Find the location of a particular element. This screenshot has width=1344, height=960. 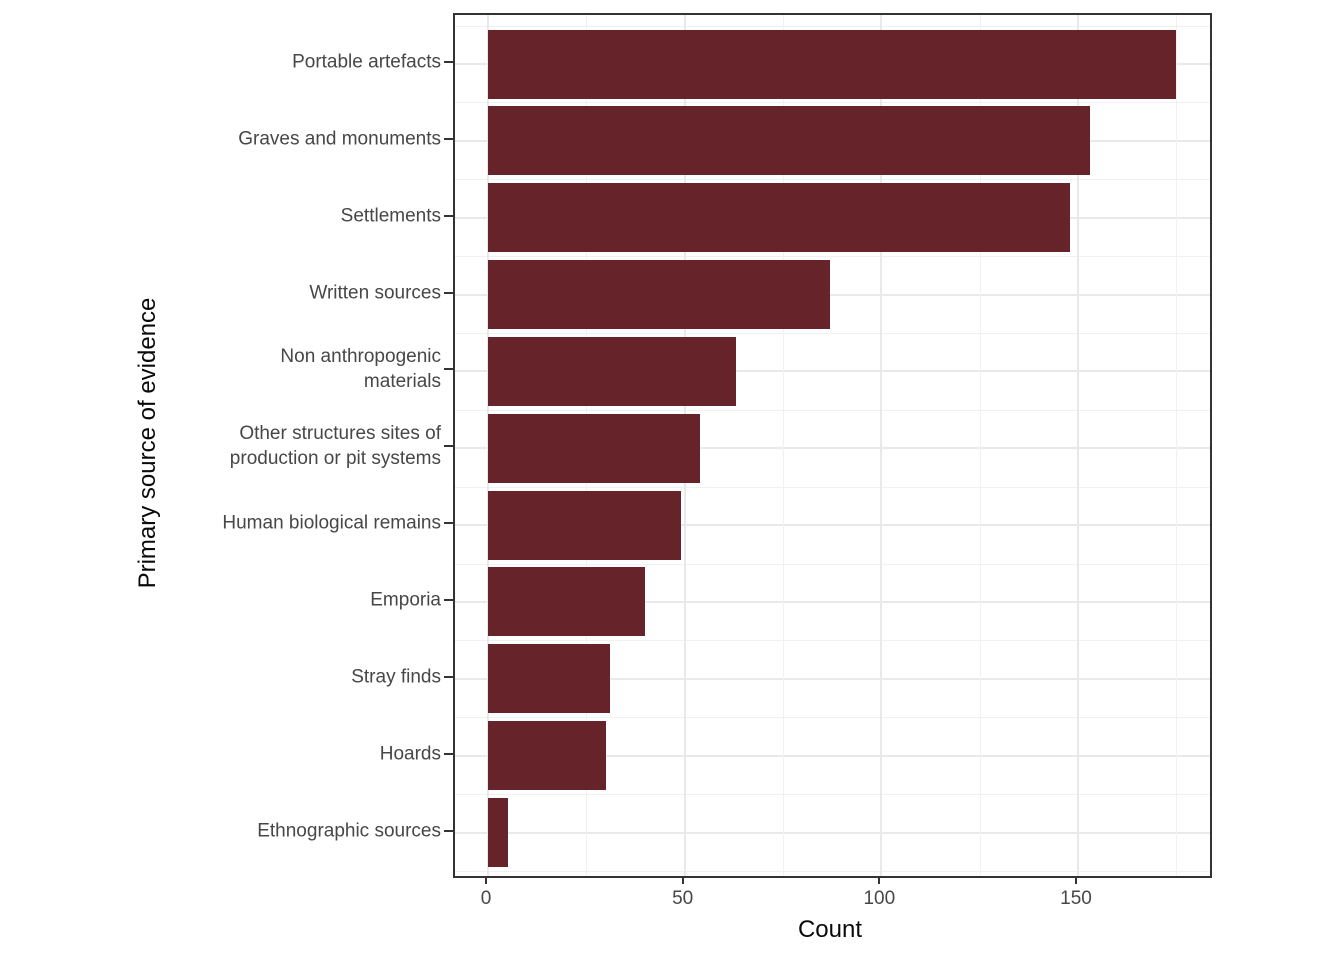

y-axis-category-label: Stray finds is located at coordinates (396, 677).